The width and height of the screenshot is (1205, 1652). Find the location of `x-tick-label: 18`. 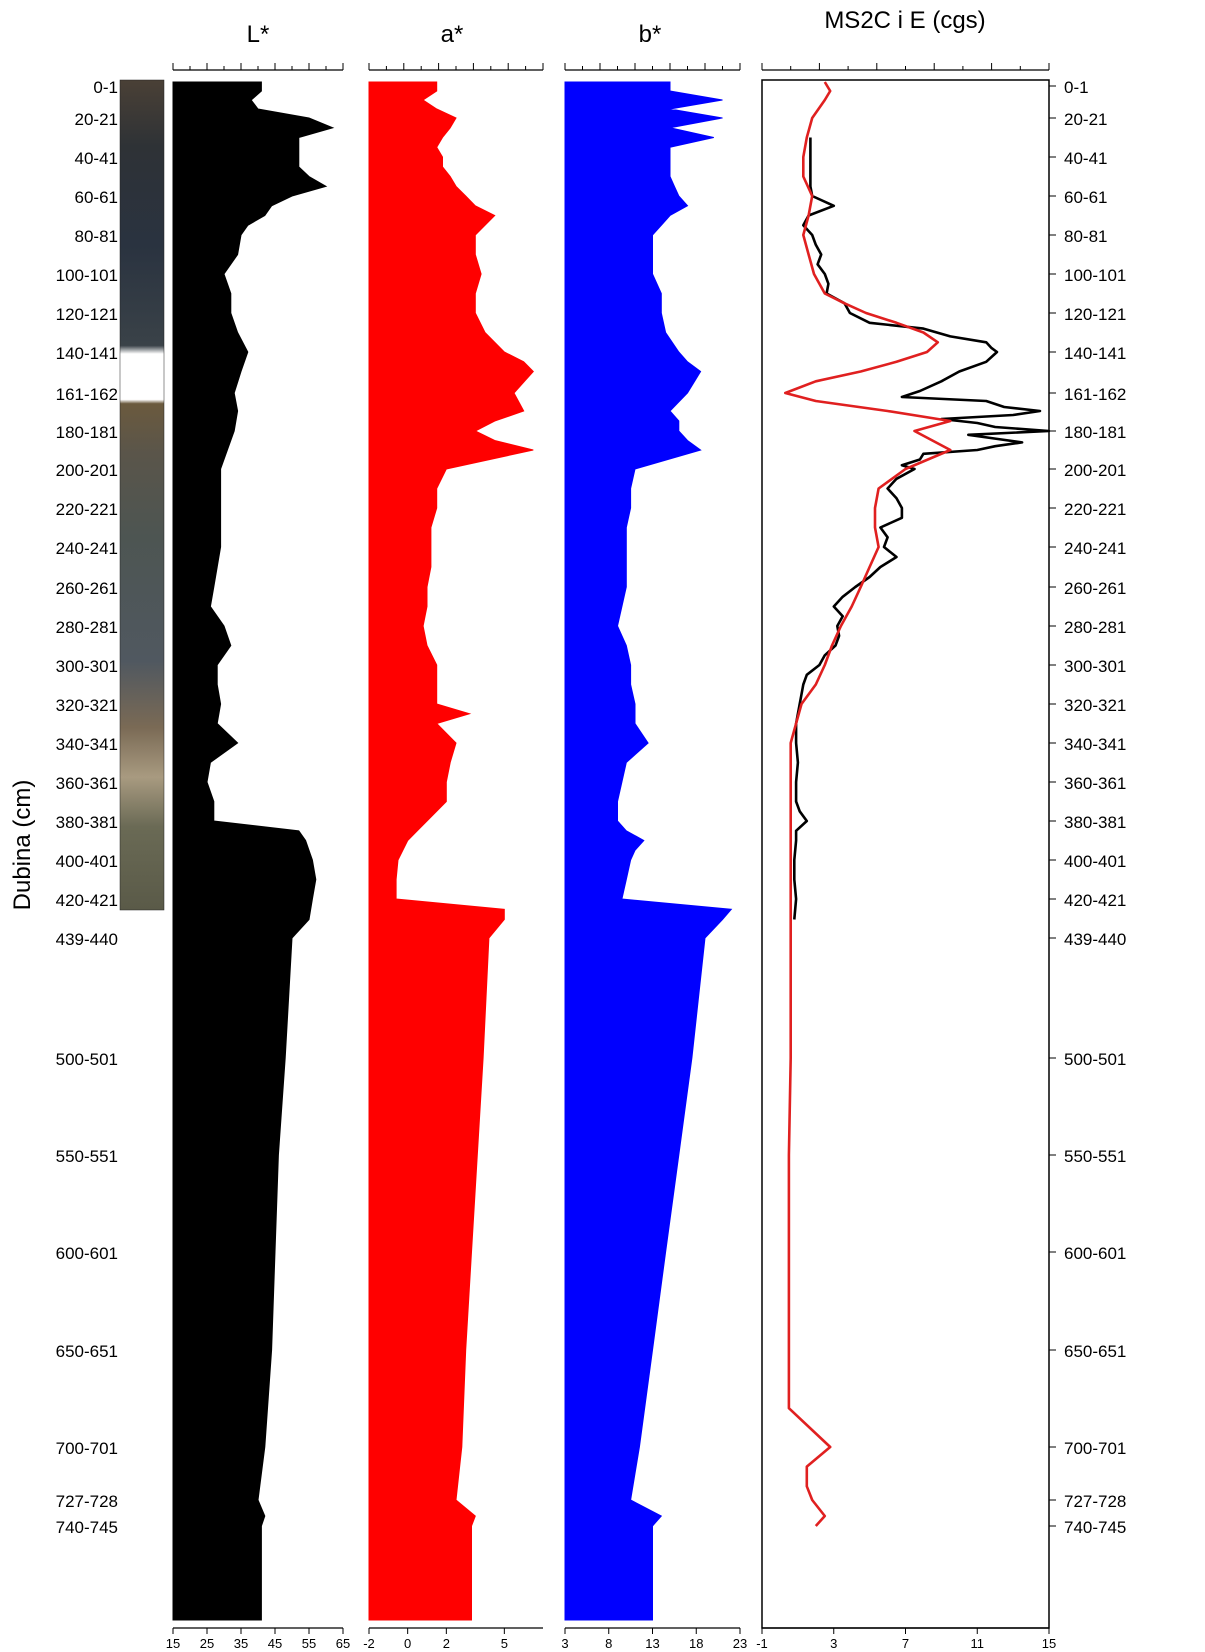

x-tick-label: 18 is located at coordinates (696, 1643).